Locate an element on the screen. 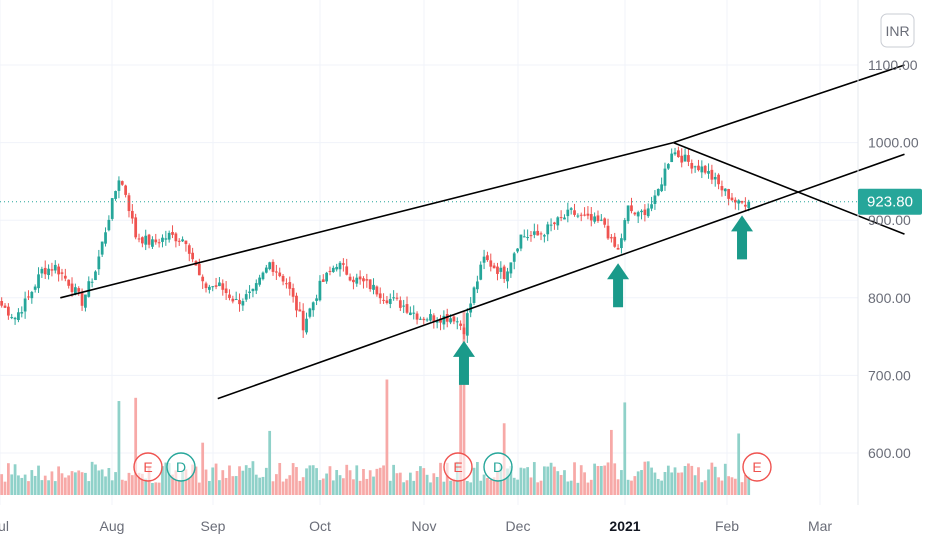 This screenshot has height=550, width=932. time-axis: Jul Aug Sep Oct Nov Dec 2021 Feb Mar is located at coordinates (416, 526).